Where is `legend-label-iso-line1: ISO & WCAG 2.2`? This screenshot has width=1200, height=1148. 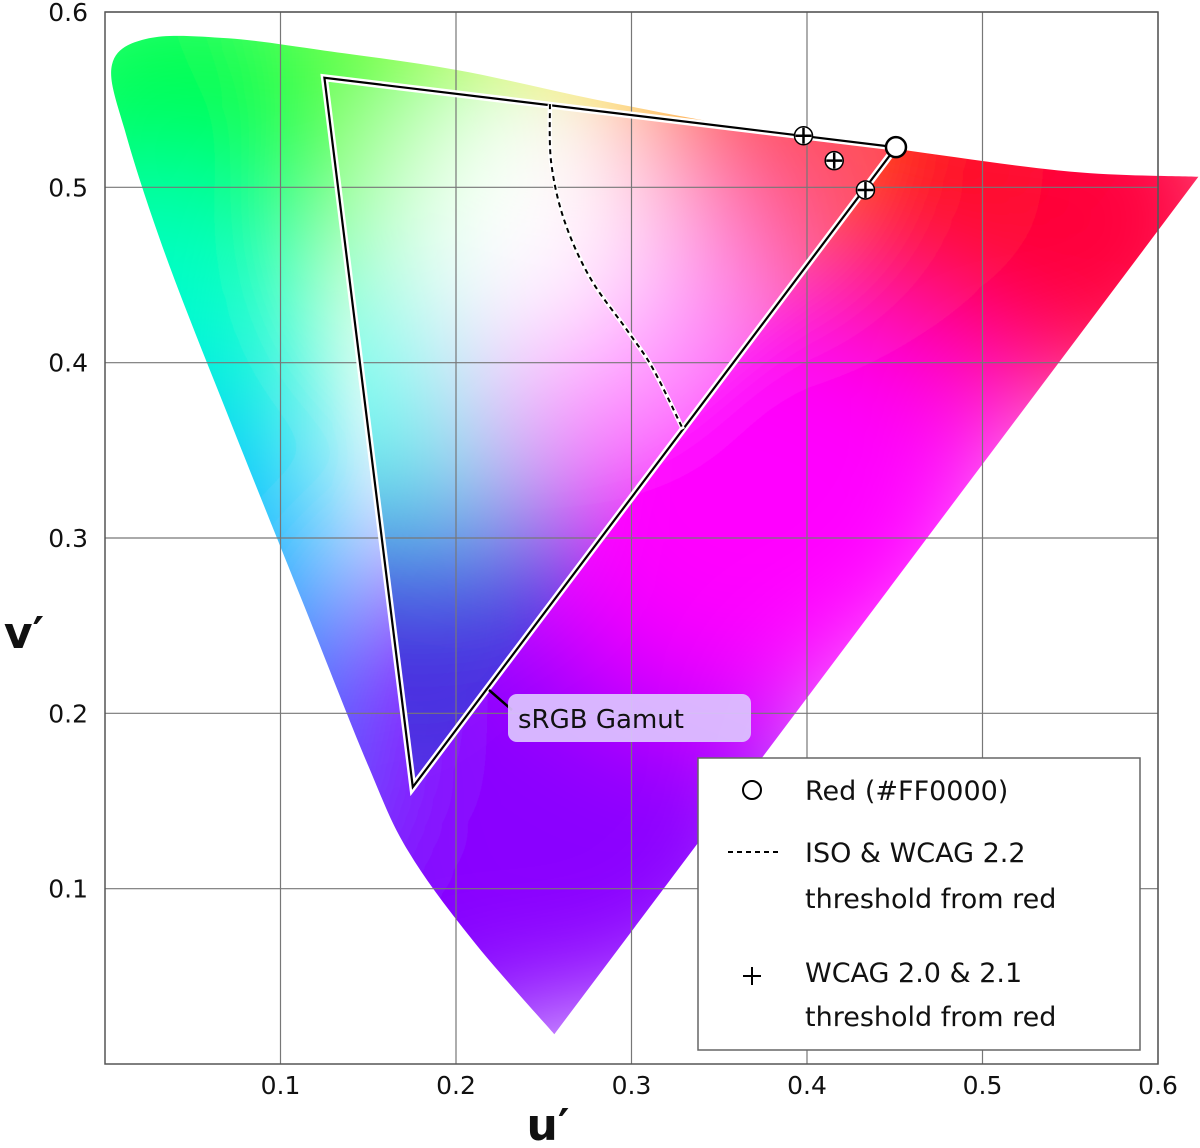 legend-label-iso-line1: ISO & WCAG 2.2 is located at coordinates (915, 853).